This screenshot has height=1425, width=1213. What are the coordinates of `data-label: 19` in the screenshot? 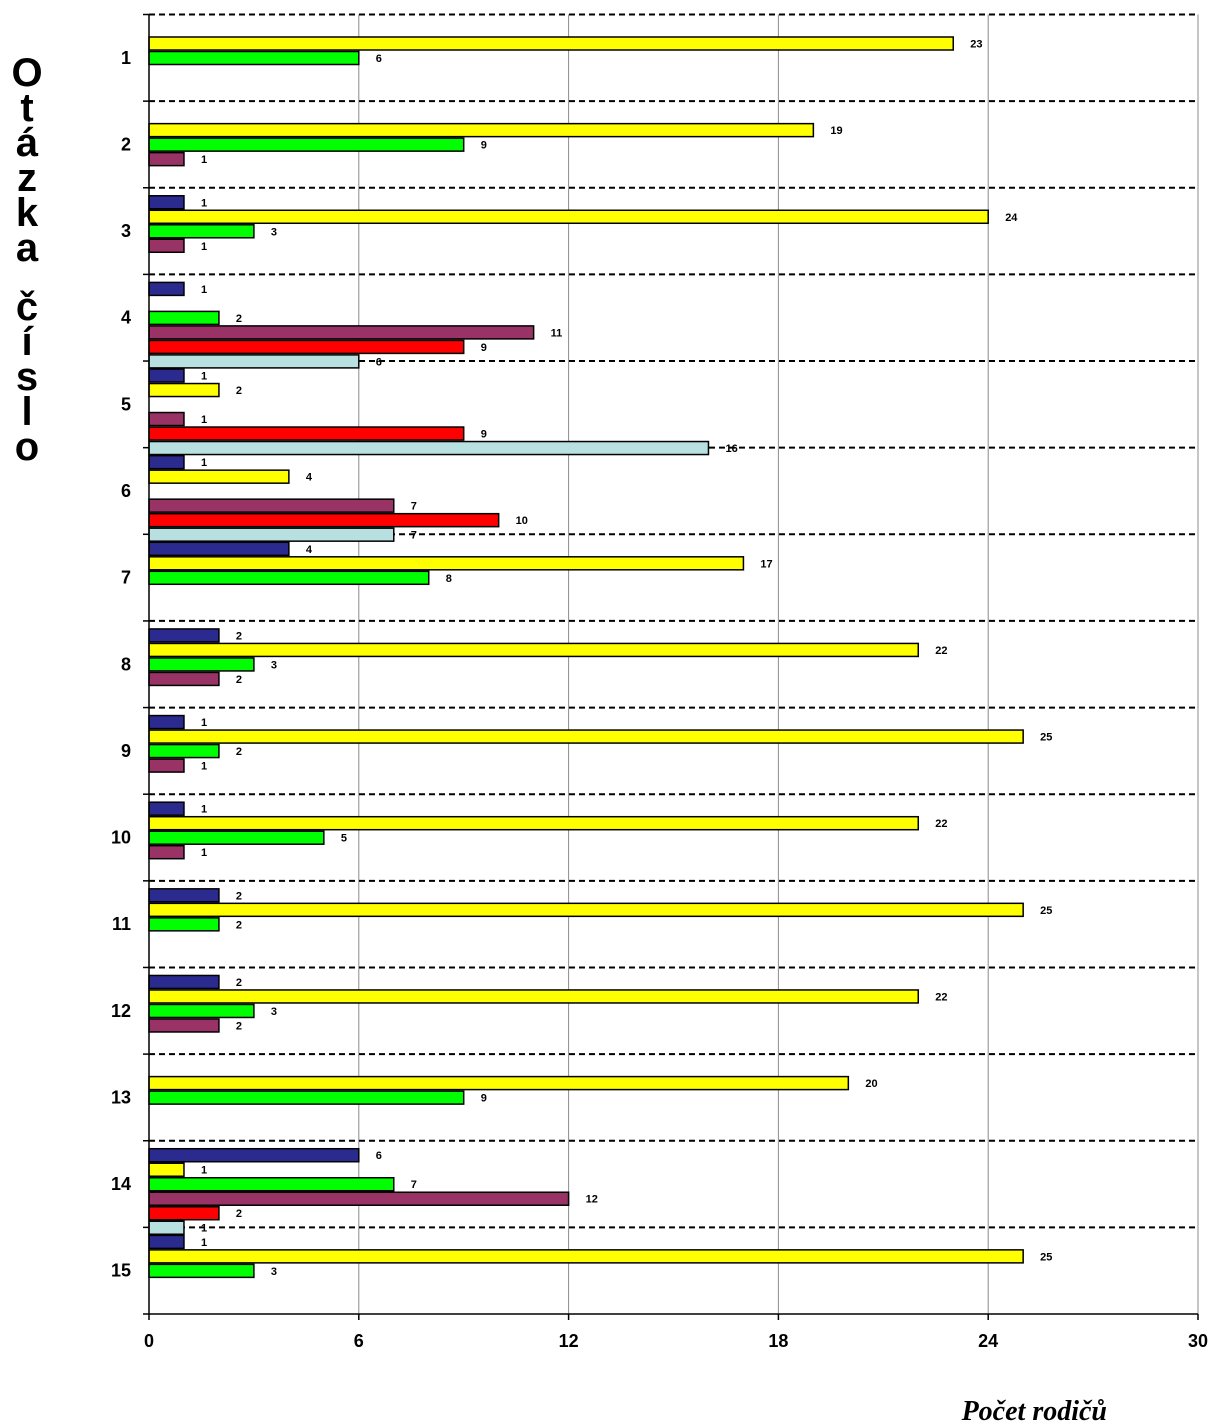 It's located at (836, 131).